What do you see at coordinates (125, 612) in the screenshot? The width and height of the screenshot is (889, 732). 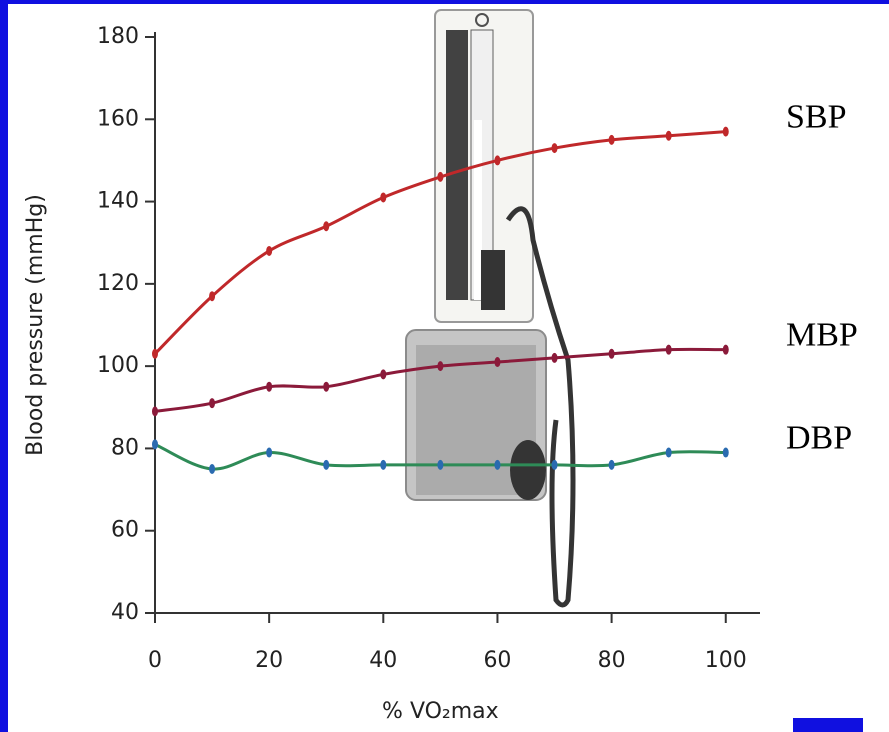 I see `y-tick-label: 40` at bounding box center [125, 612].